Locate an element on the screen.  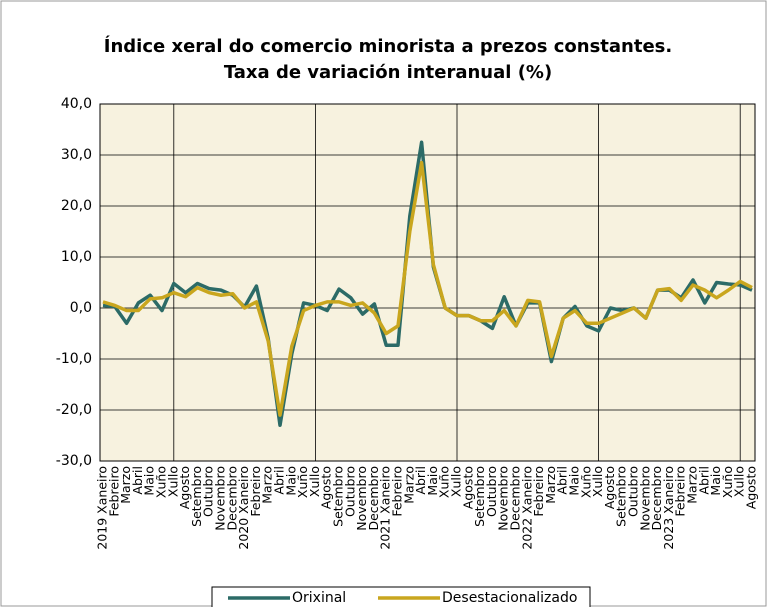
legend-label: Desestacionalizado is located at coordinates (509, 598).